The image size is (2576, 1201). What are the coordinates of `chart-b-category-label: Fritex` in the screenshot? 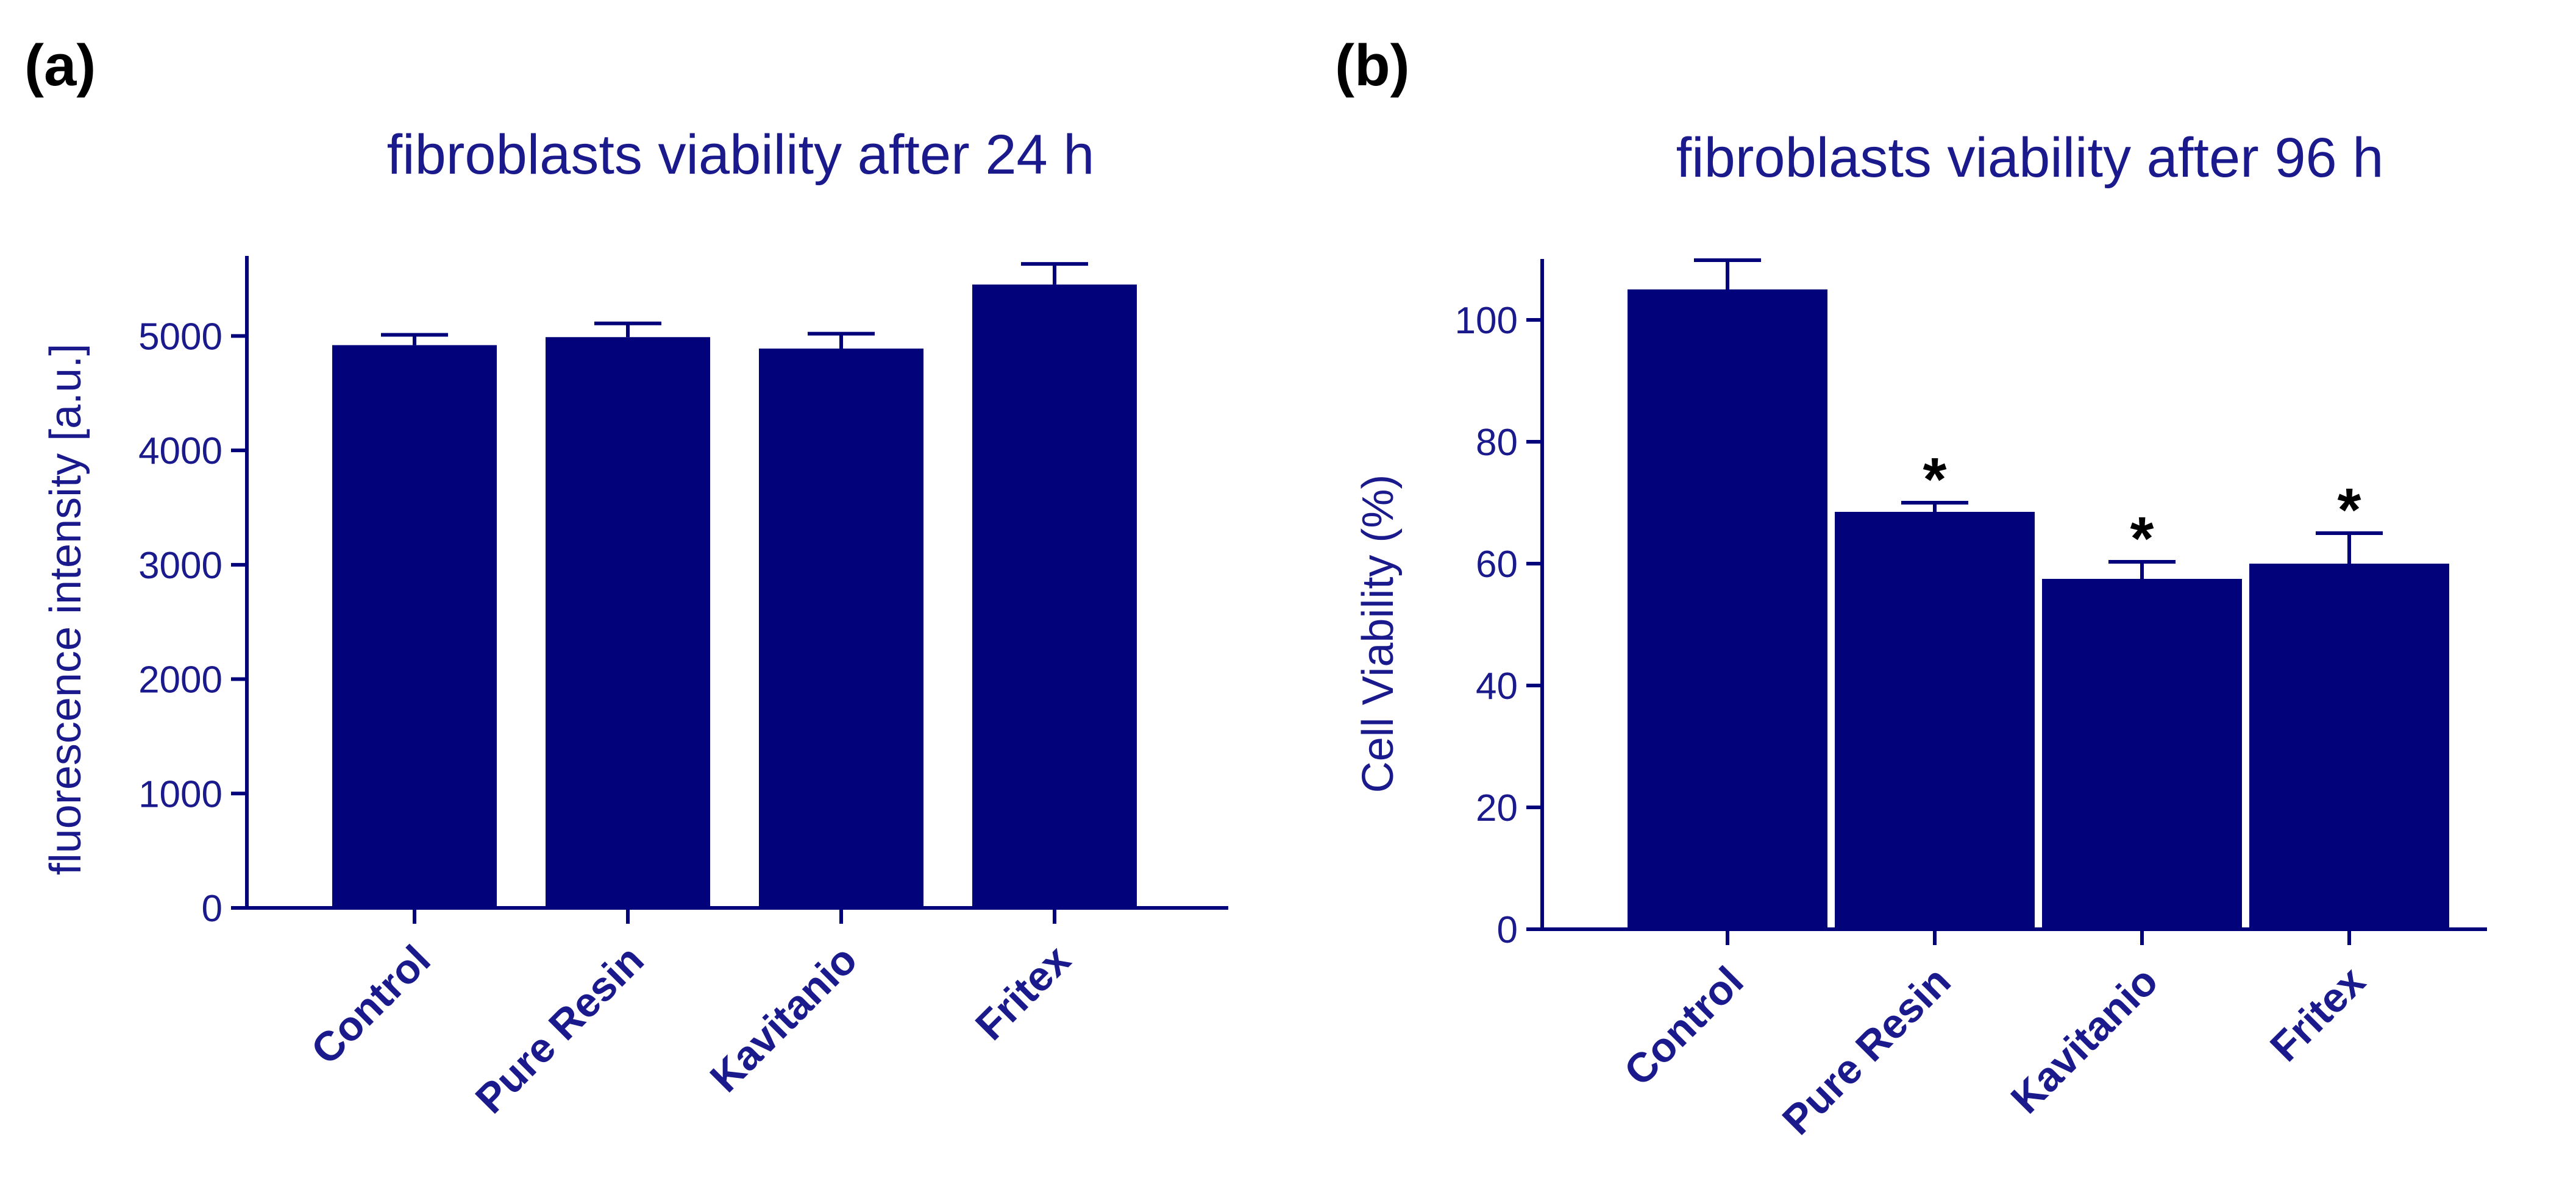 It's located at (2317, 1014).